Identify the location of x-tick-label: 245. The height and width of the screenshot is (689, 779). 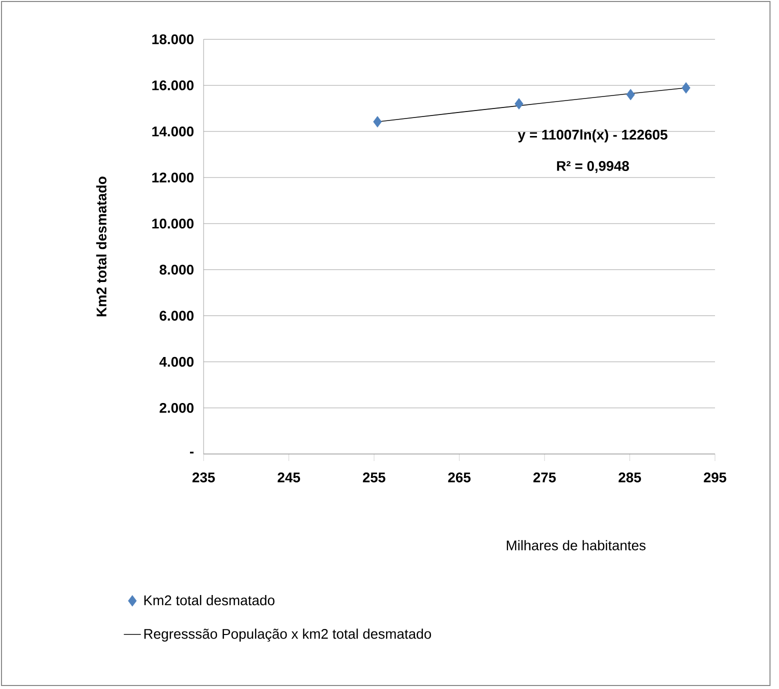
(289, 477).